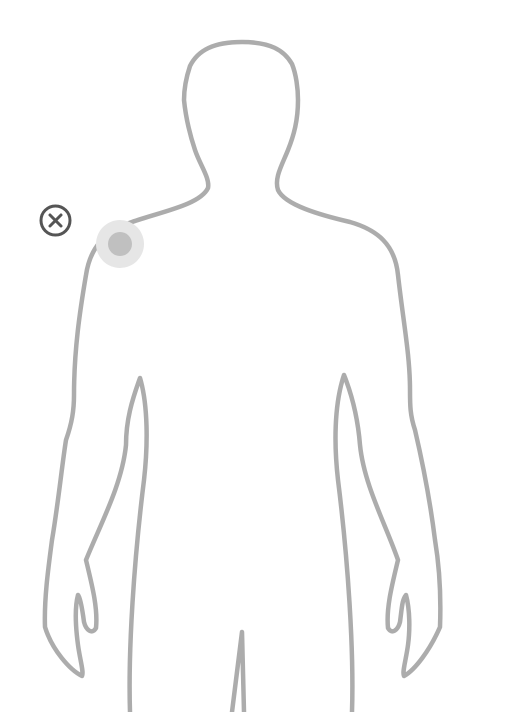  I want to click on close-x-mark, so click(55, 220).